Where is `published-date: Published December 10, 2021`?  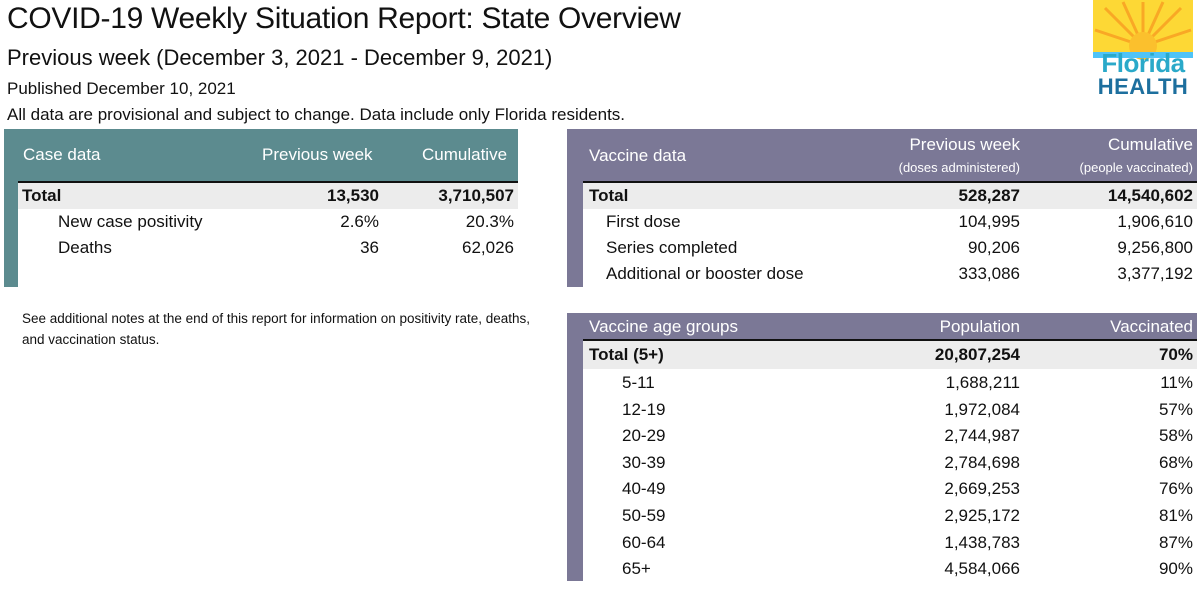 published-date: Published December 10, 2021 is located at coordinates (121, 88).